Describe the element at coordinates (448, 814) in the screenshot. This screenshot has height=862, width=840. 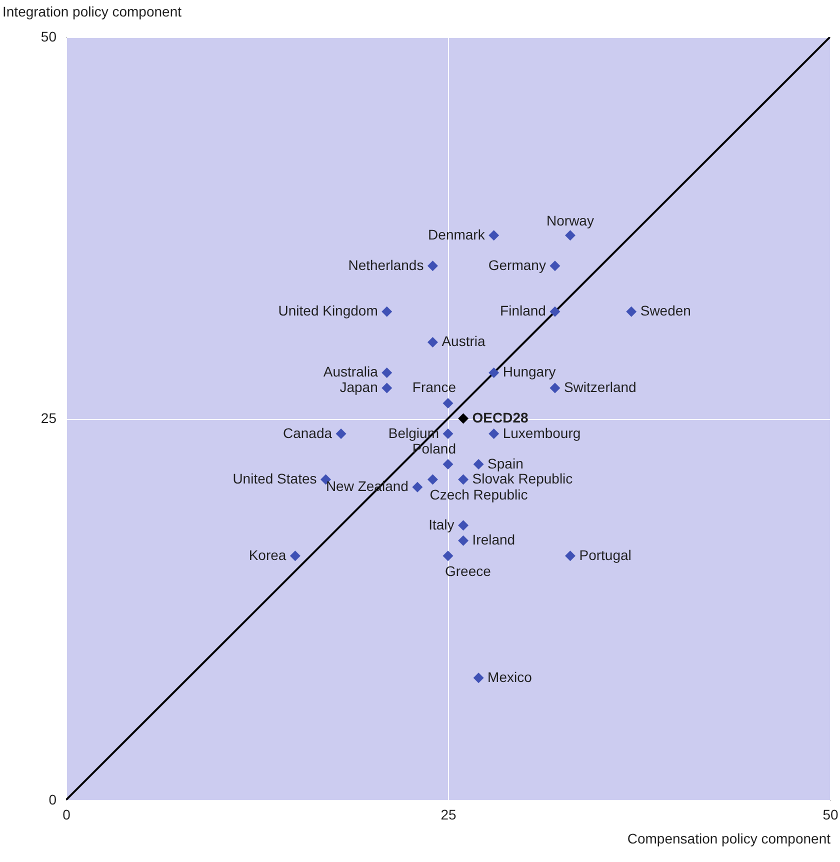
I see `x-tick-label: 25` at that location.